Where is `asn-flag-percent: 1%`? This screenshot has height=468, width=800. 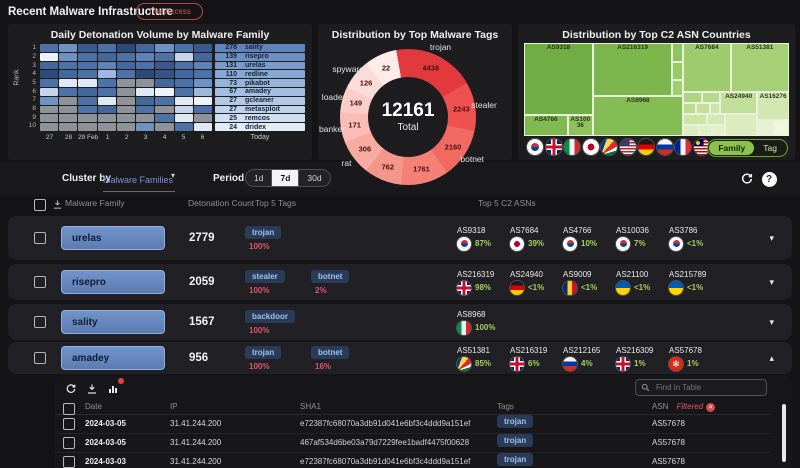 asn-flag-percent: 1% is located at coordinates (695, 363).